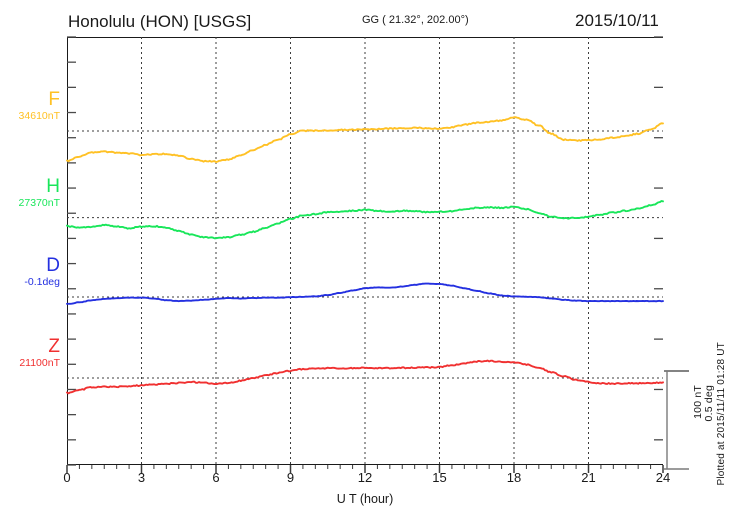  I want to click on x-tick-label: 24, so click(663, 477).